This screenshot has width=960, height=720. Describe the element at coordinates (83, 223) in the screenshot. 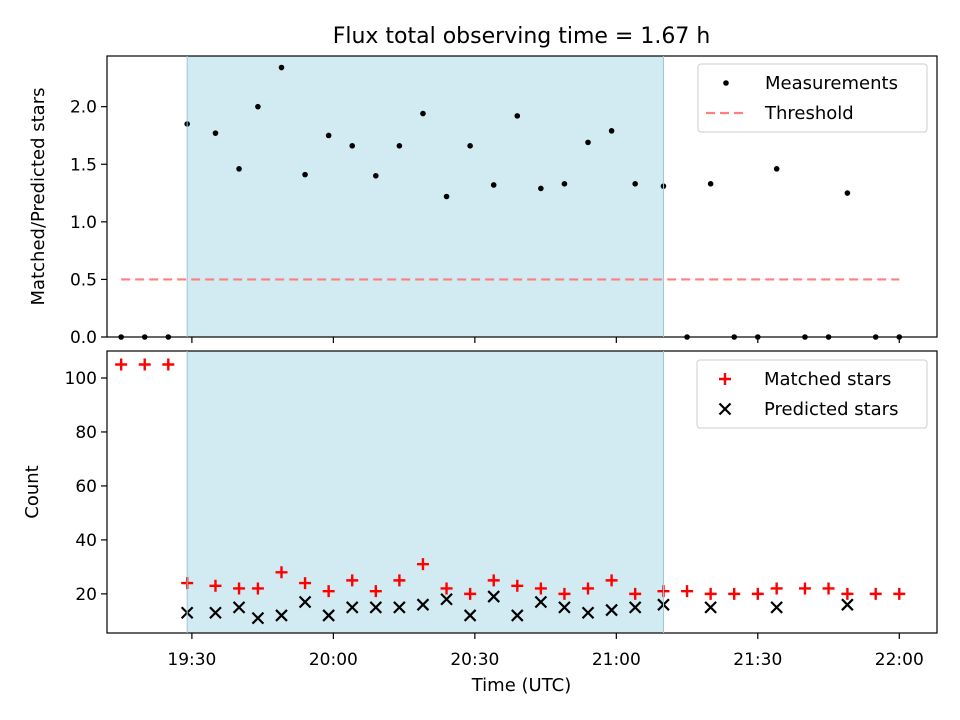

I see `y-tick-label: 1.0` at that location.